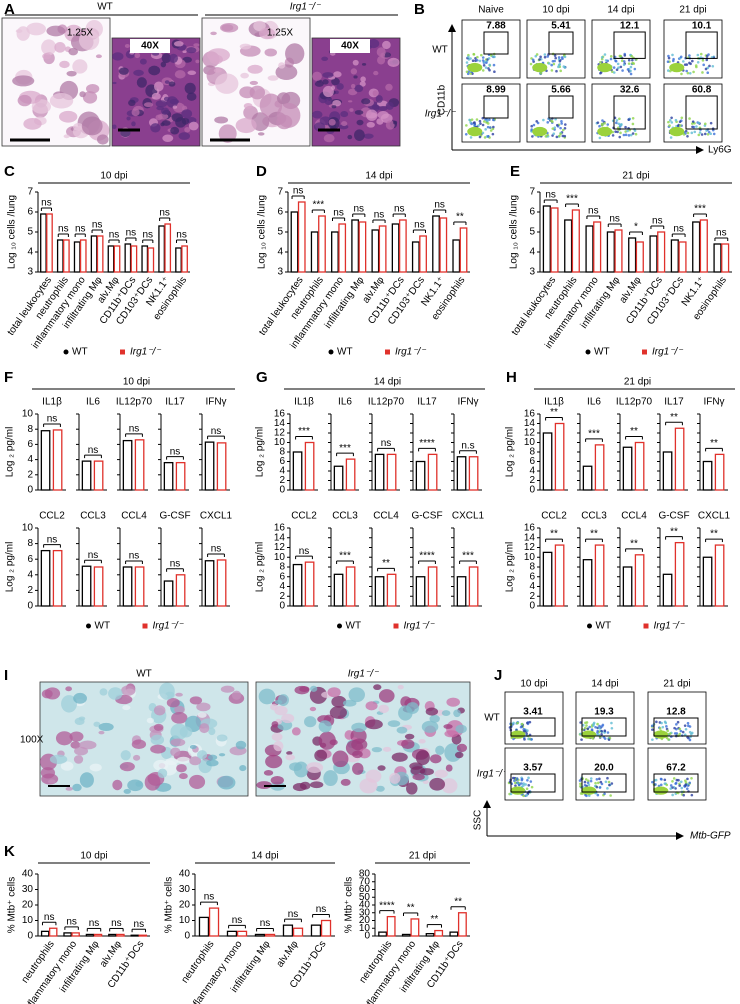 The width and height of the screenshot is (740, 1004). I want to click on gate-value: 7.88, so click(496, 26).